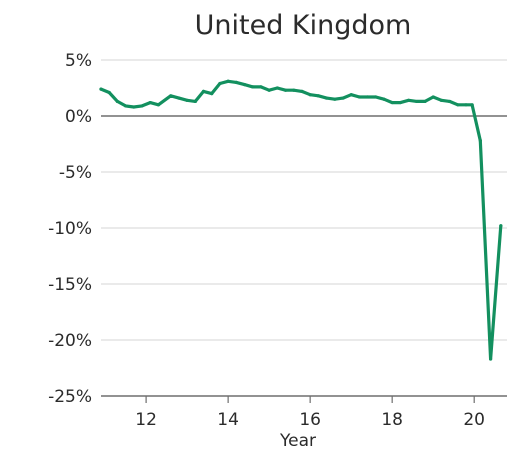 The width and height of the screenshot is (512, 454). I want to click on x-tick-label: 12, so click(146, 420).